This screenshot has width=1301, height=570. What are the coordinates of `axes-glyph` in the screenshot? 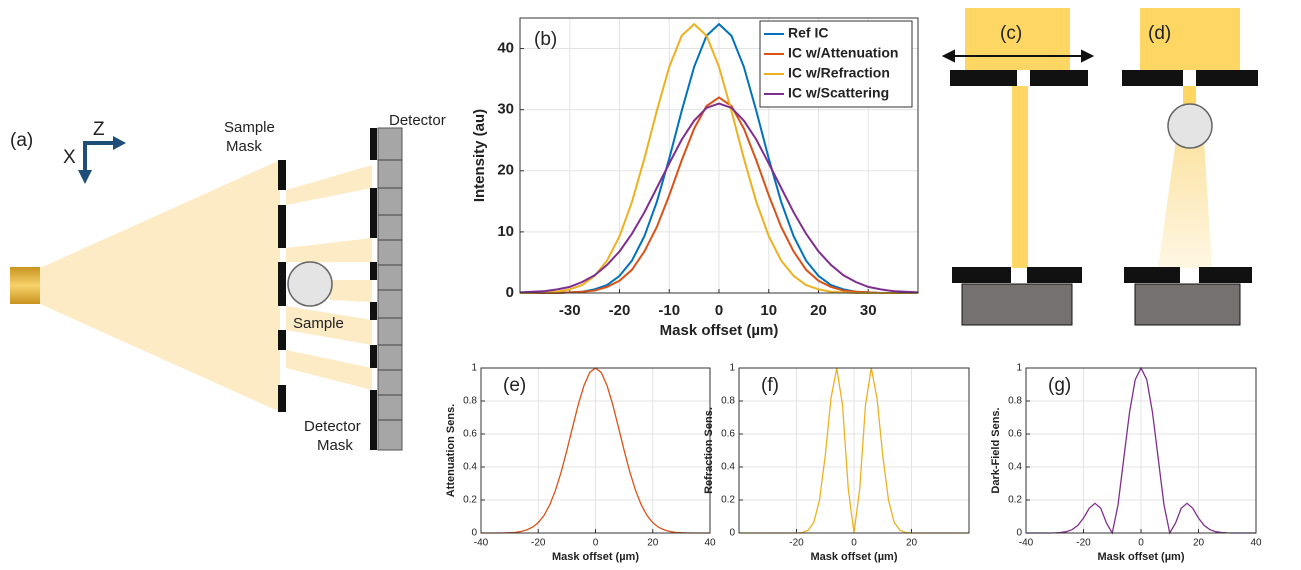 It's located at (102, 160).